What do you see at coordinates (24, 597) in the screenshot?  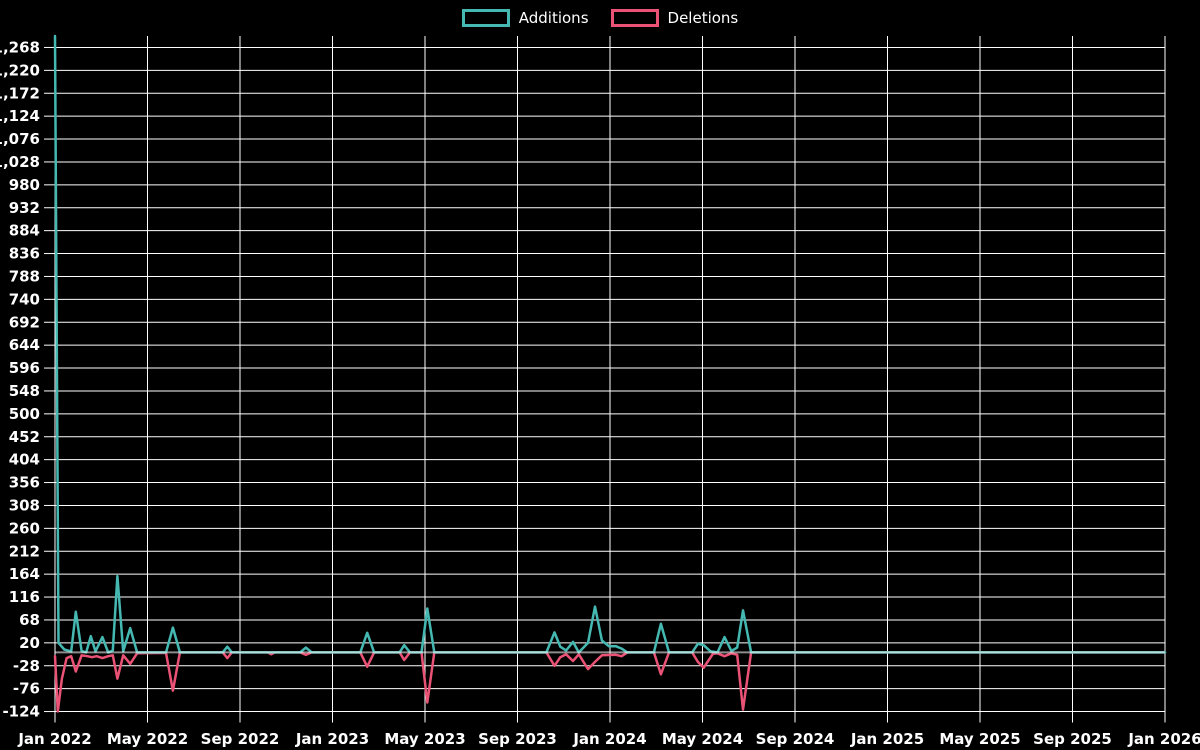 I see `y-tick-label: 116` at bounding box center [24, 597].